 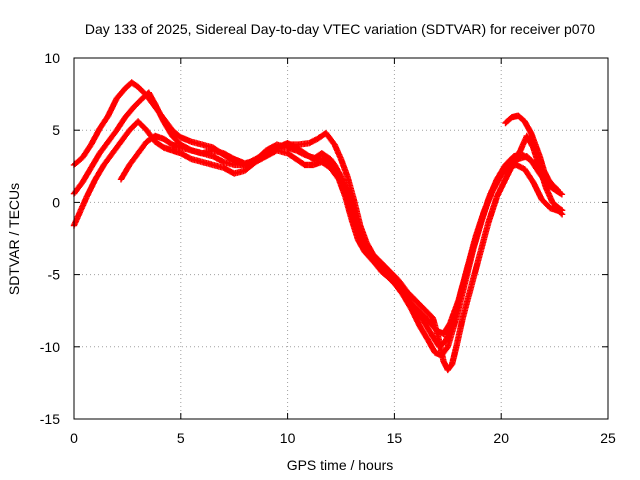 What do you see at coordinates (14, 239) in the screenshot?
I see `y-axis-label: SDTVAR / TECUs` at bounding box center [14, 239].